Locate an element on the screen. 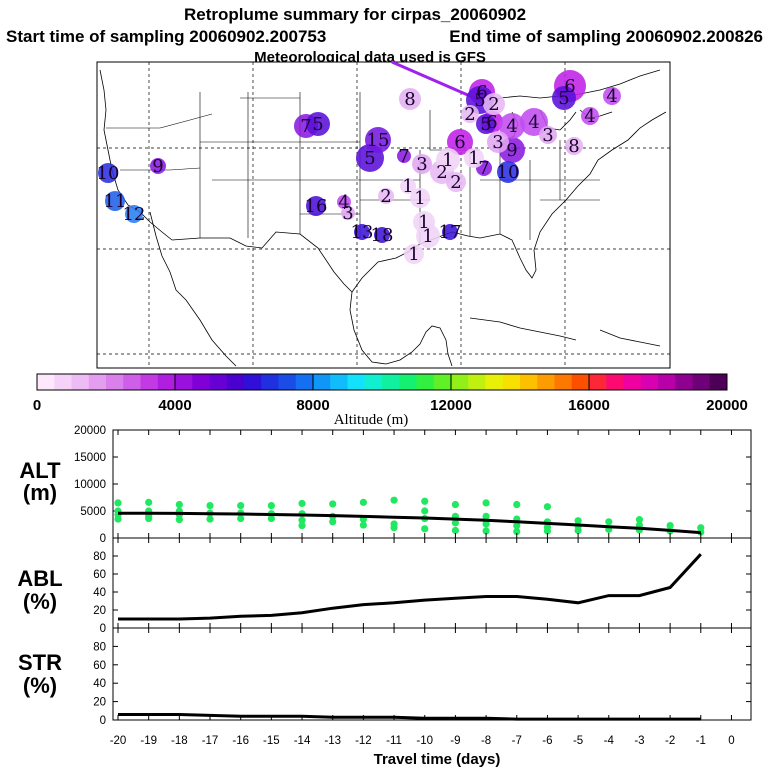 Image resolution: width=768 pixels, height=768 pixels. plume-label-10: 10 is located at coordinates (508, 172).